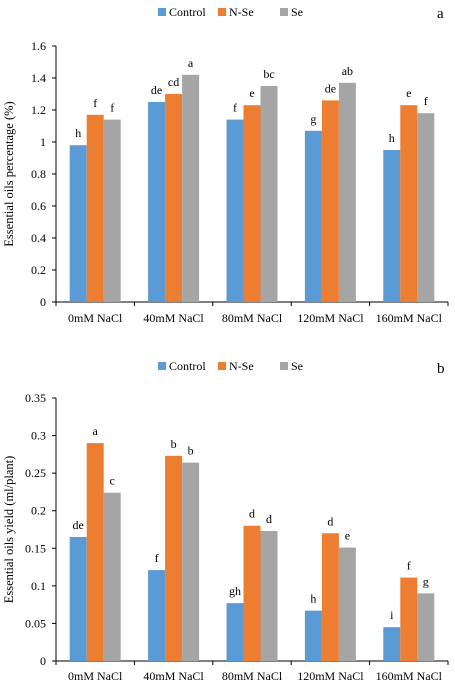 The width and height of the screenshot is (455, 685). I want to click on y-tick-label: 0.6, so click(38, 206).